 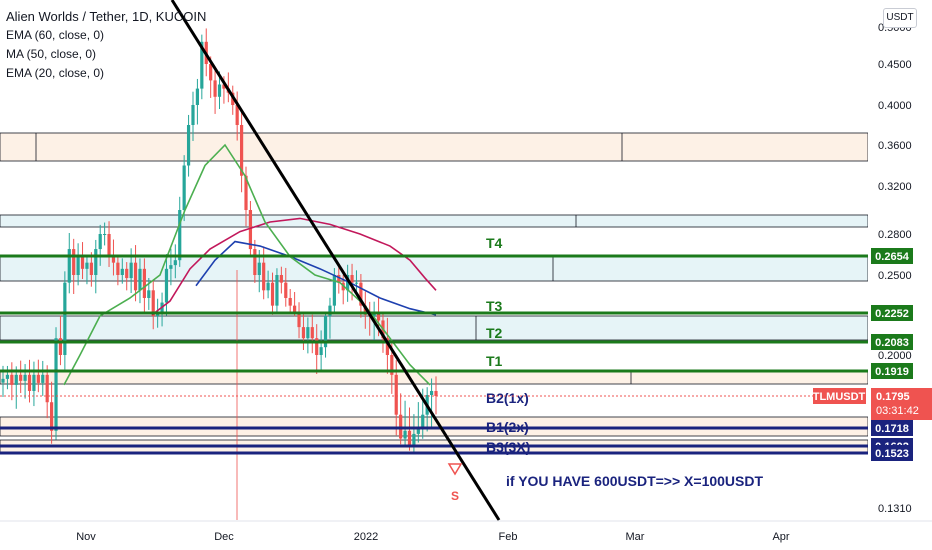 What do you see at coordinates (892, 372) in the screenshot?
I see `level-price-tag-text: 0.1919` at bounding box center [892, 372].